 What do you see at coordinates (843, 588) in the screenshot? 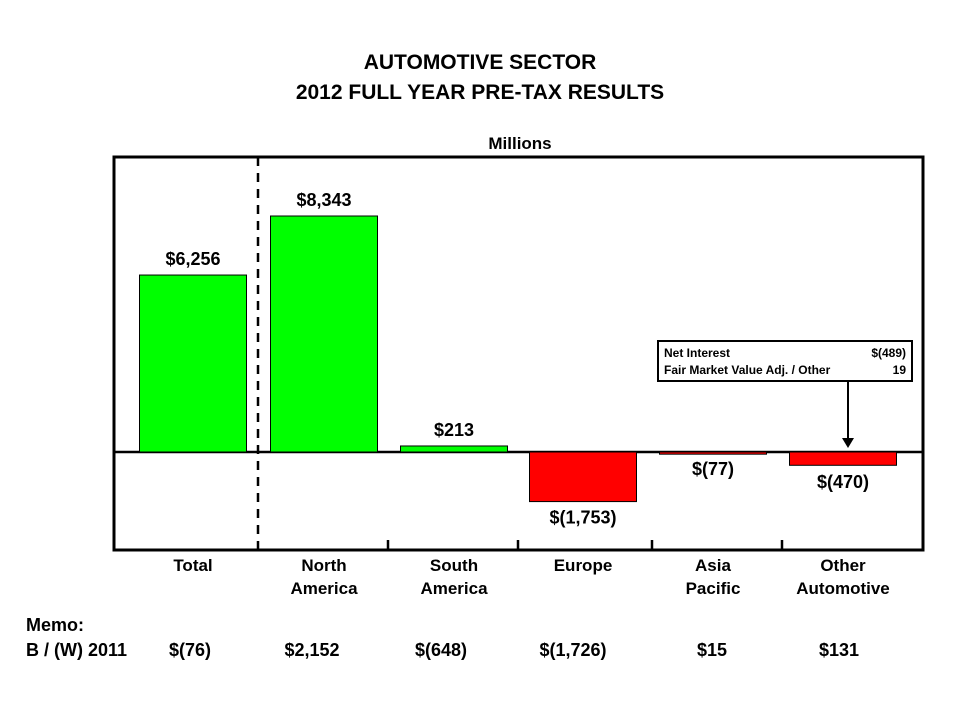
I see `category-label: Automotive` at bounding box center [843, 588].